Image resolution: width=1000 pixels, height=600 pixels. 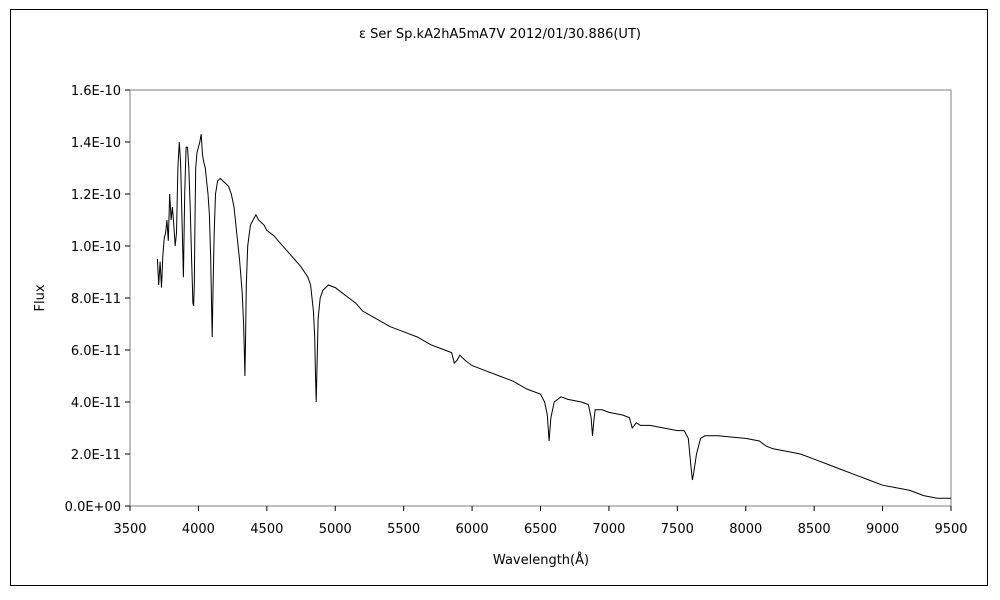 I want to click on y-tick-label: 1.2E-10, so click(x=96, y=195).